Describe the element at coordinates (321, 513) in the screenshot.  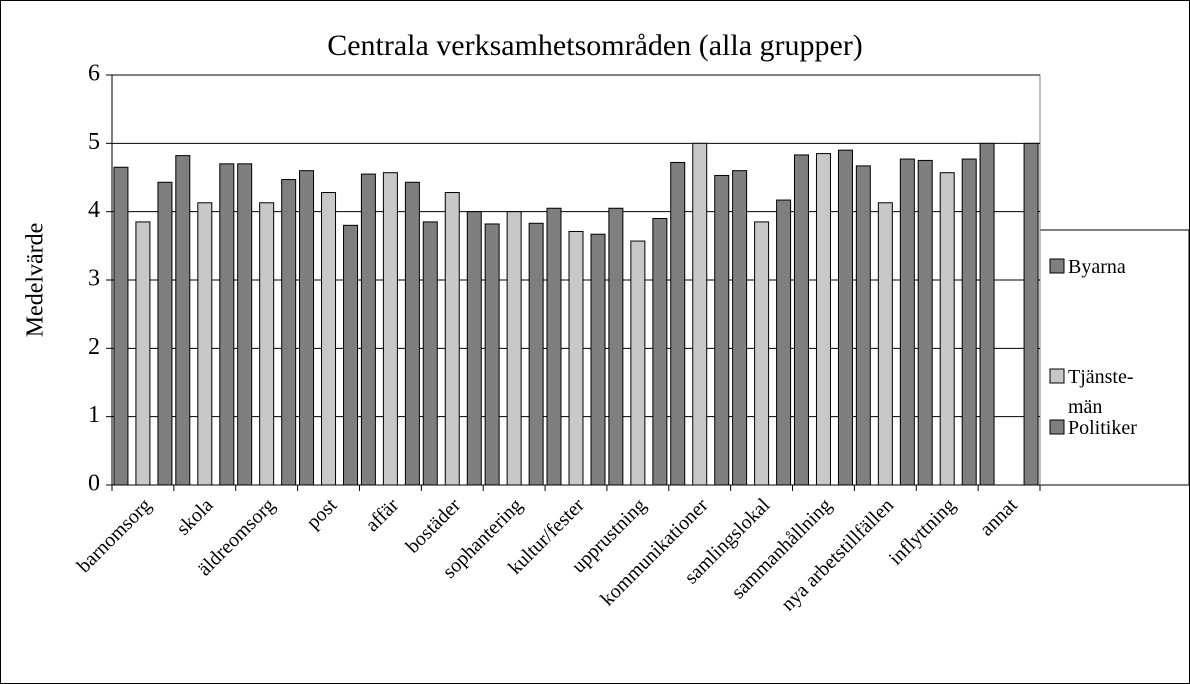
I see `x-tick-label: post` at that location.